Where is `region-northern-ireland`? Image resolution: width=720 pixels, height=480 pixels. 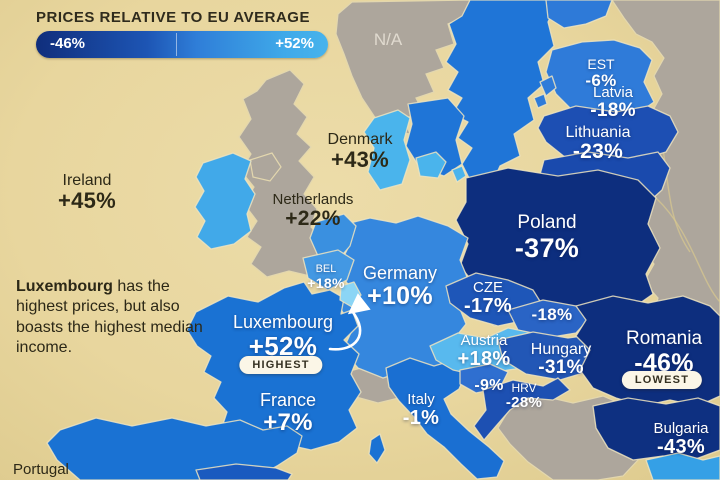 region-northern-ireland is located at coordinates (265, 167).